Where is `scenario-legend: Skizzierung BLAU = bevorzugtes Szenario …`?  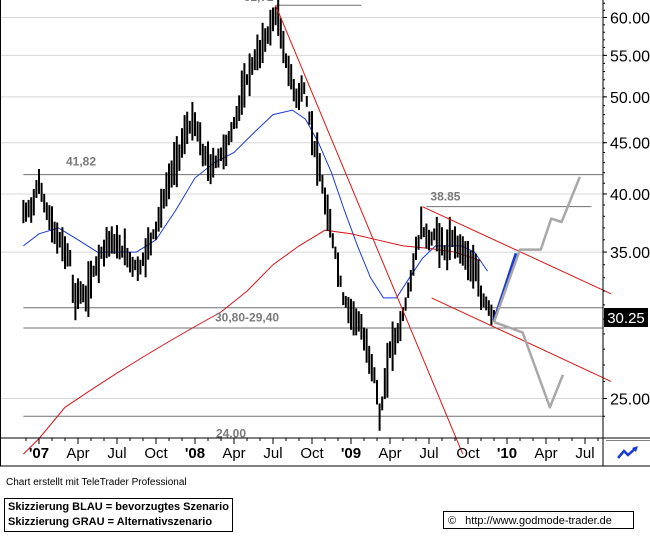
scenario-legend: Skizzierung BLAU = bevorzugtes Szenario … is located at coordinates (118, 515).